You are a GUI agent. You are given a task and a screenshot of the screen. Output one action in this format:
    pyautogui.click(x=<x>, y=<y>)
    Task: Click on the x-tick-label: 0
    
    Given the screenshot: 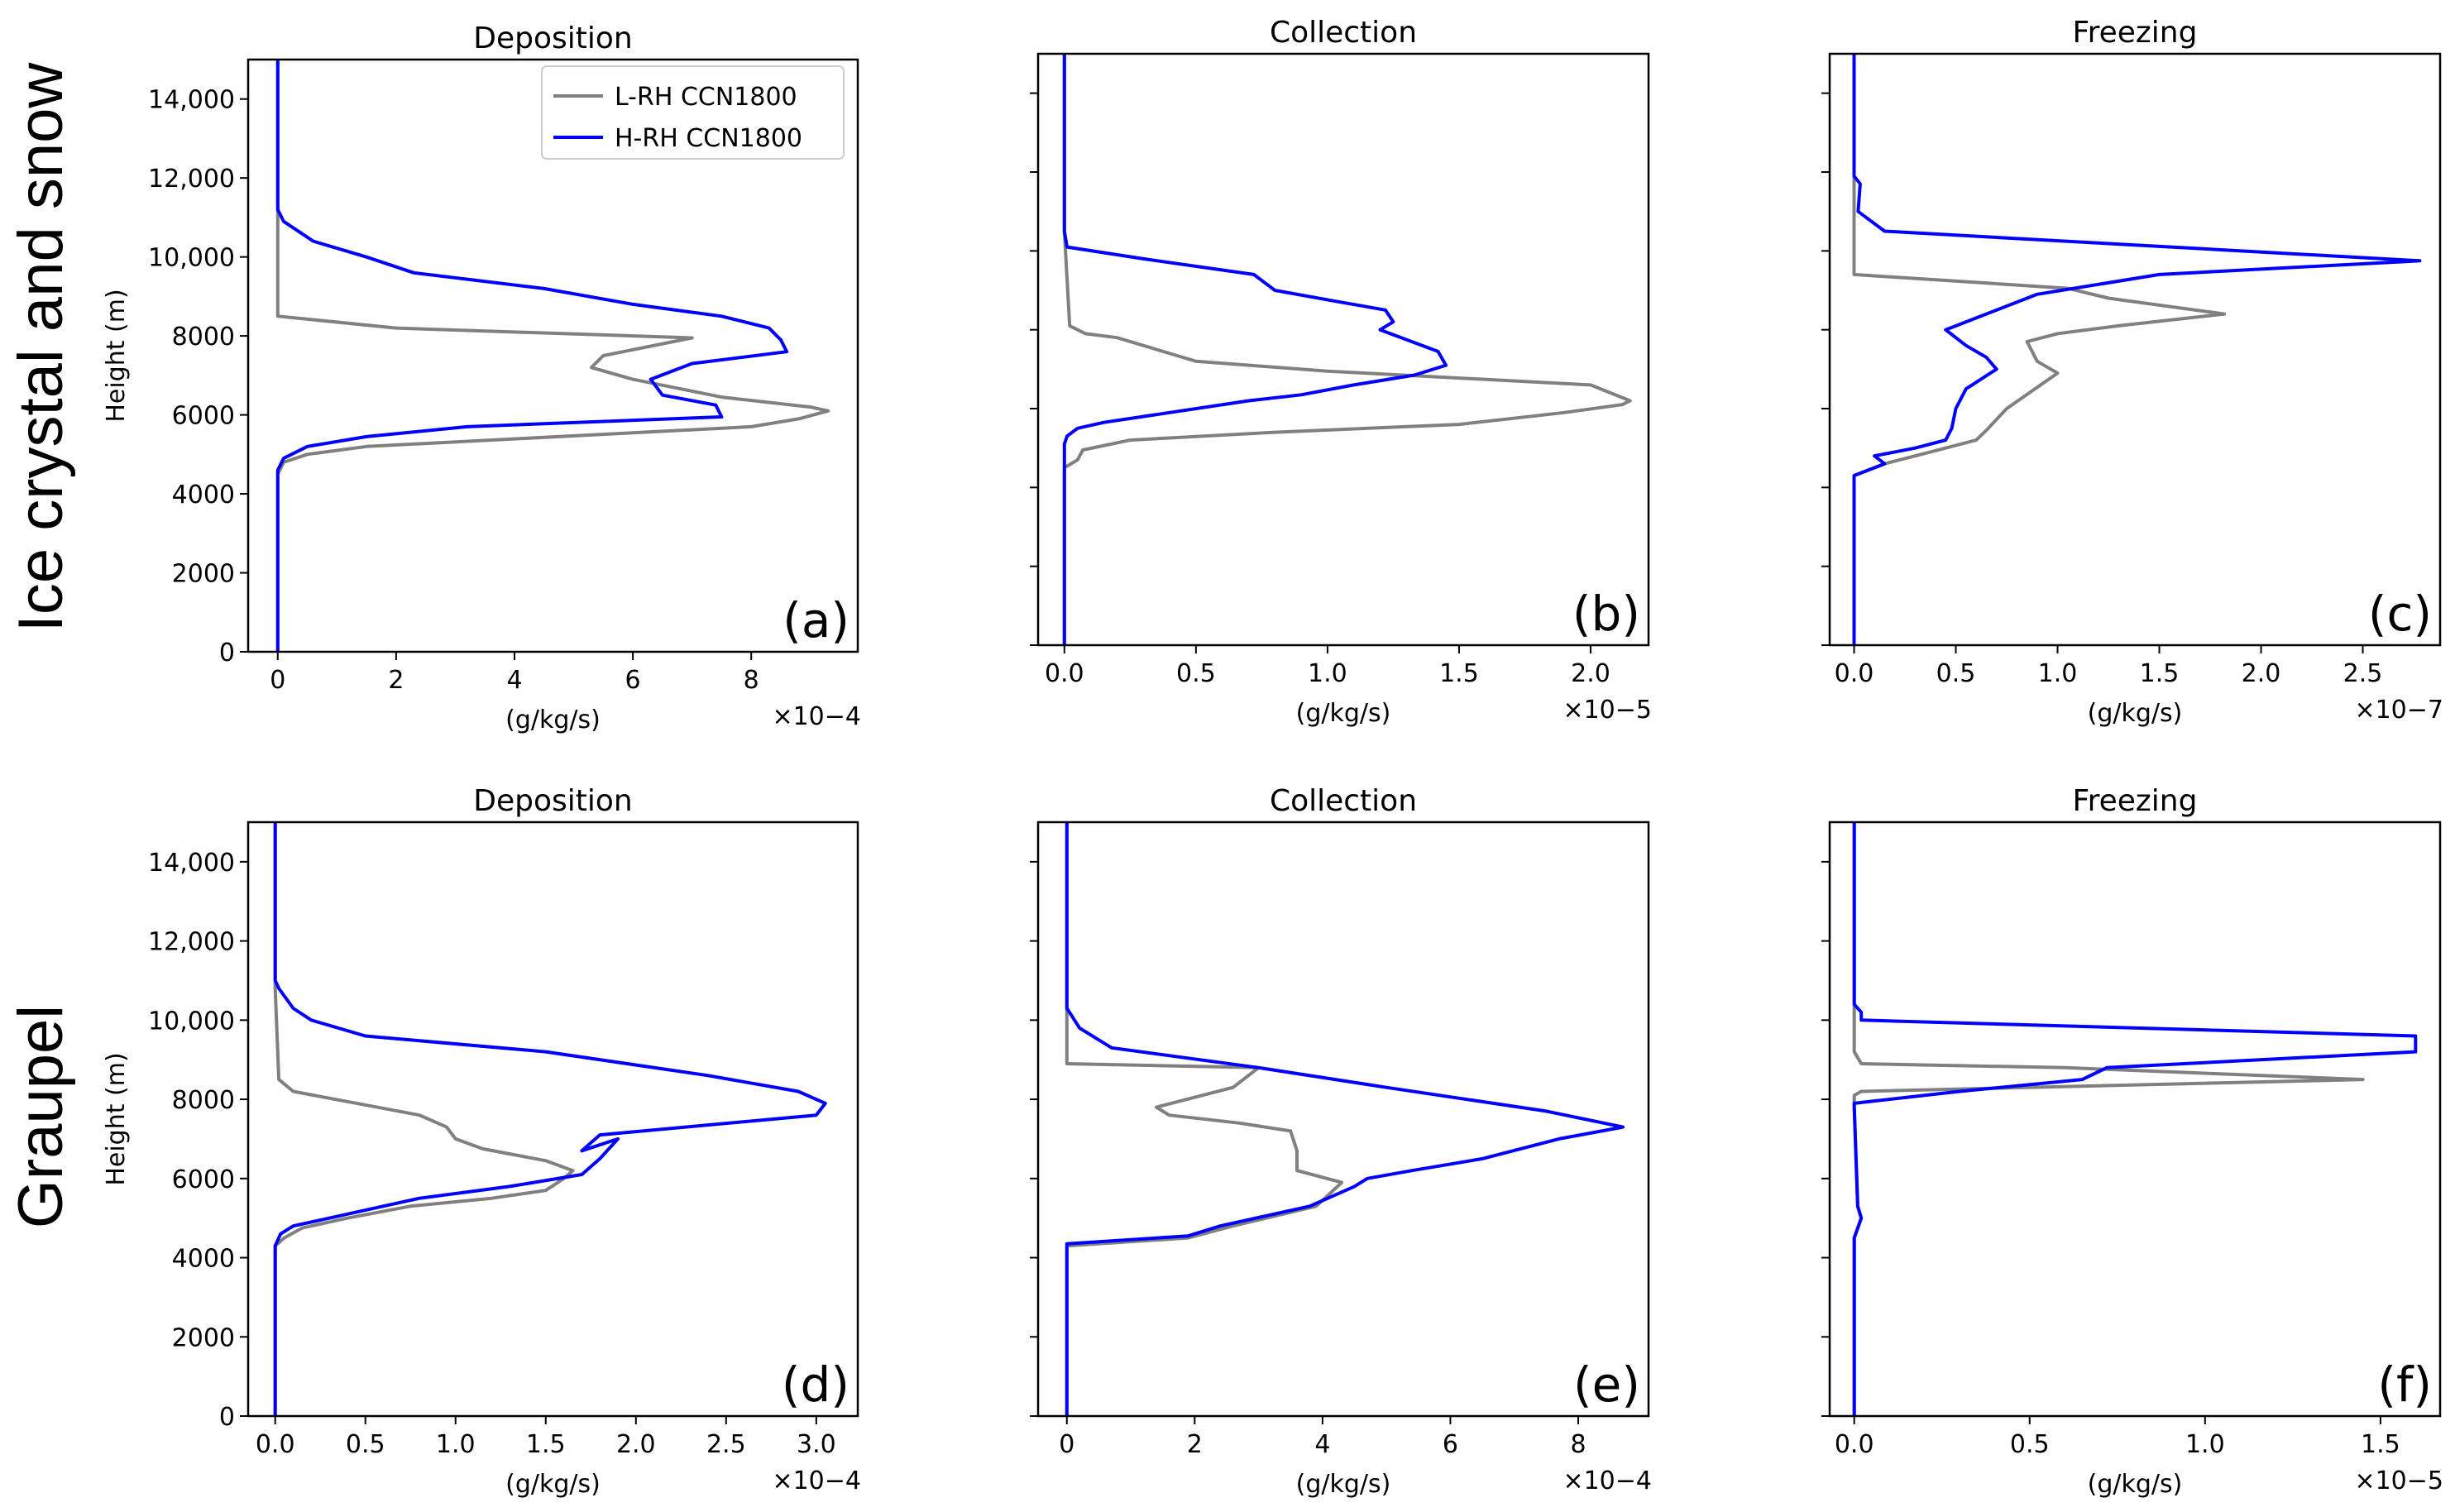 What is the action you would take?
    pyautogui.click(x=277, y=680)
    